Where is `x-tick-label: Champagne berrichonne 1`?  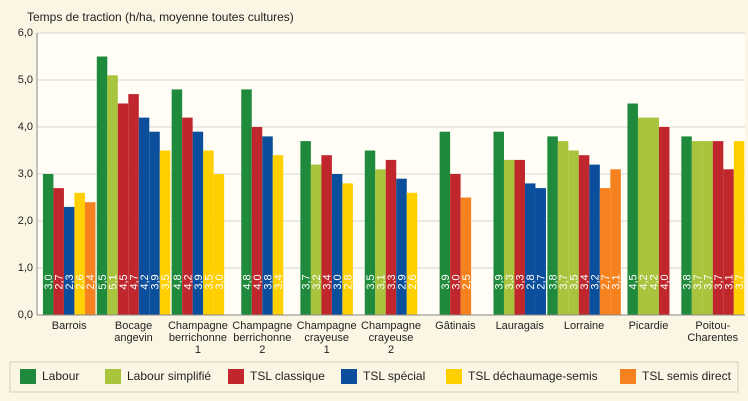
x-tick-label: Champagne berrichonne 1 is located at coordinates (198, 338).